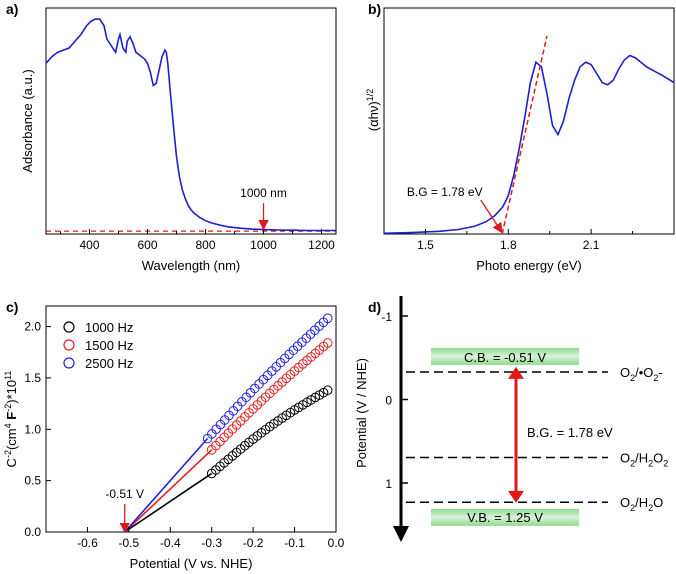 This screenshot has width=676, height=574. What do you see at coordinates (591, 245) in the screenshot?
I see `panel-b-x-tick-label: 2.1` at bounding box center [591, 245].